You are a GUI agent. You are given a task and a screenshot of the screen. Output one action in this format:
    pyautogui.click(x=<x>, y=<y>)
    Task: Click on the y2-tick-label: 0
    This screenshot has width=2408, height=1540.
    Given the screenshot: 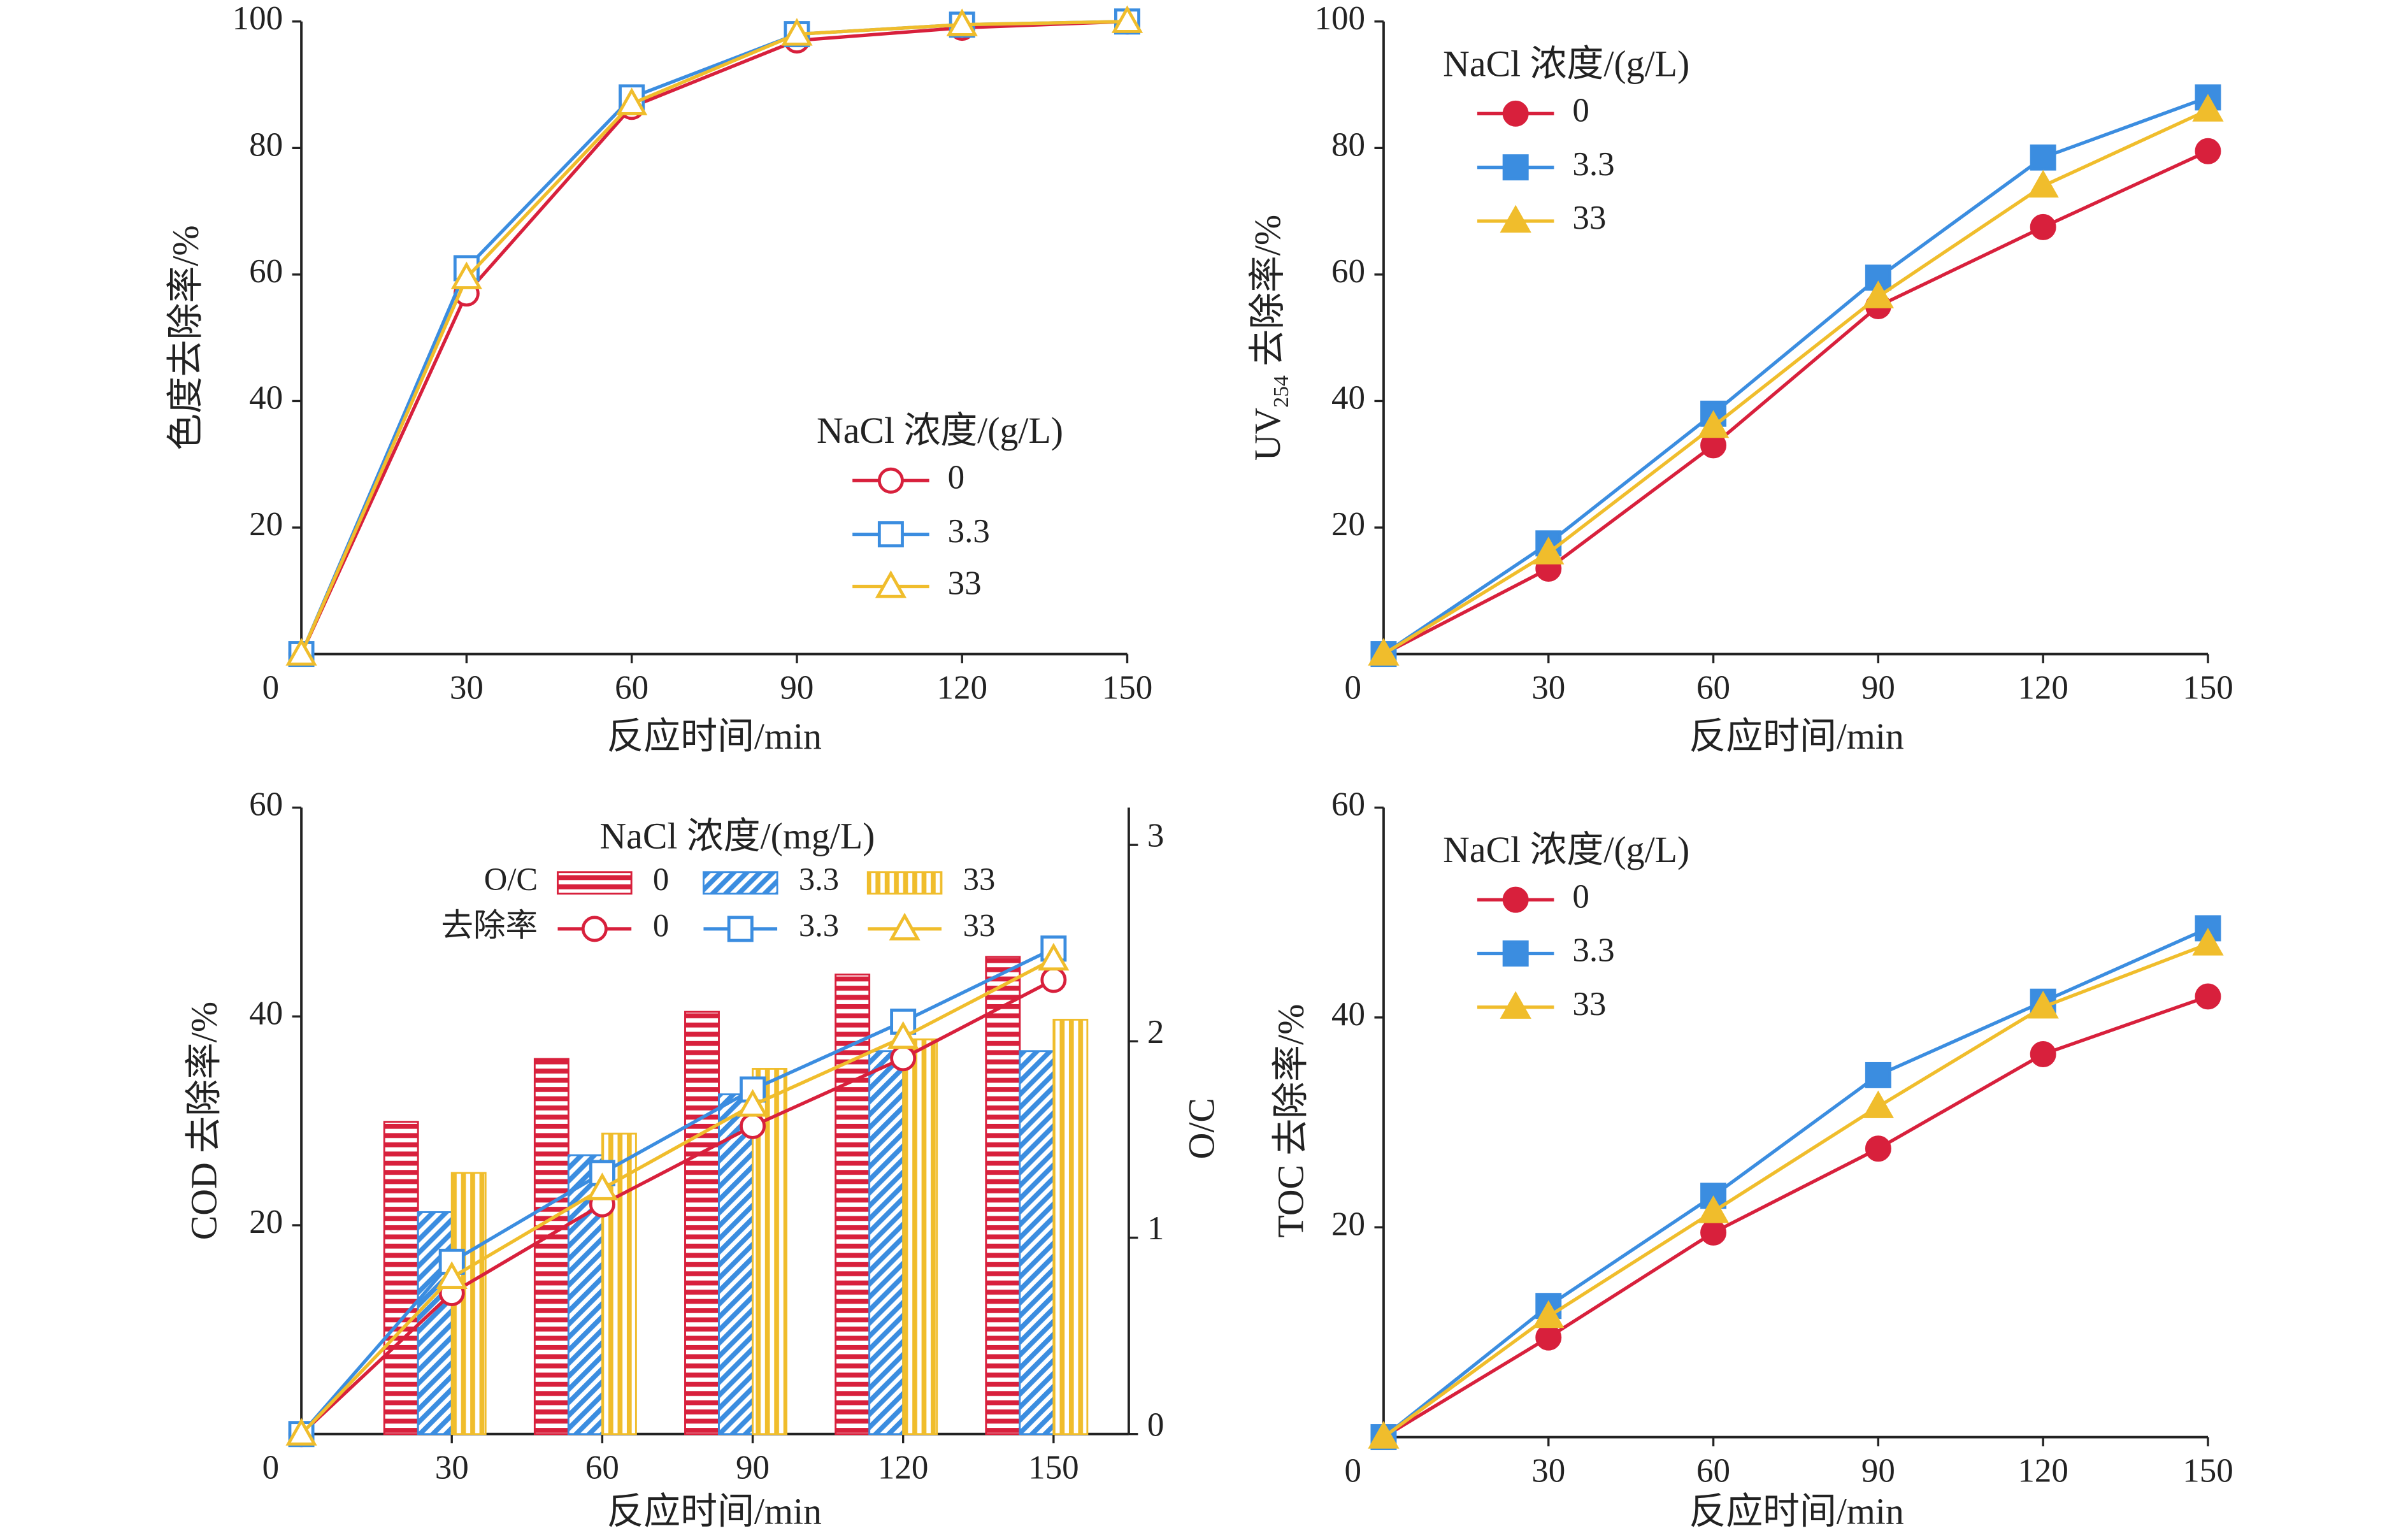 What is the action you would take?
    pyautogui.click(x=1156, y=1424)
    